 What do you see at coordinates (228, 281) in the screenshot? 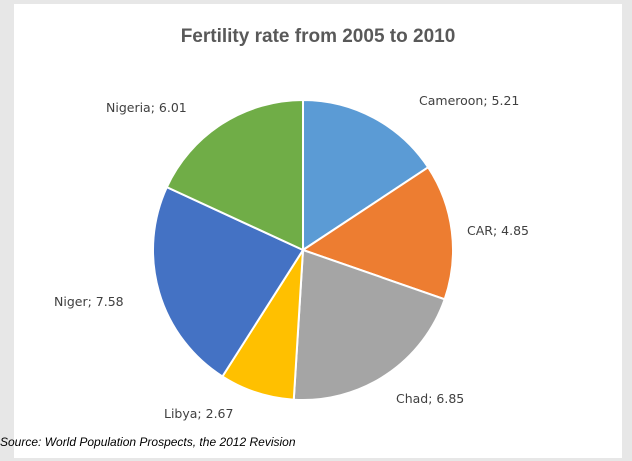
I see `pie-slice-niger` at bounding box center [228, 281].